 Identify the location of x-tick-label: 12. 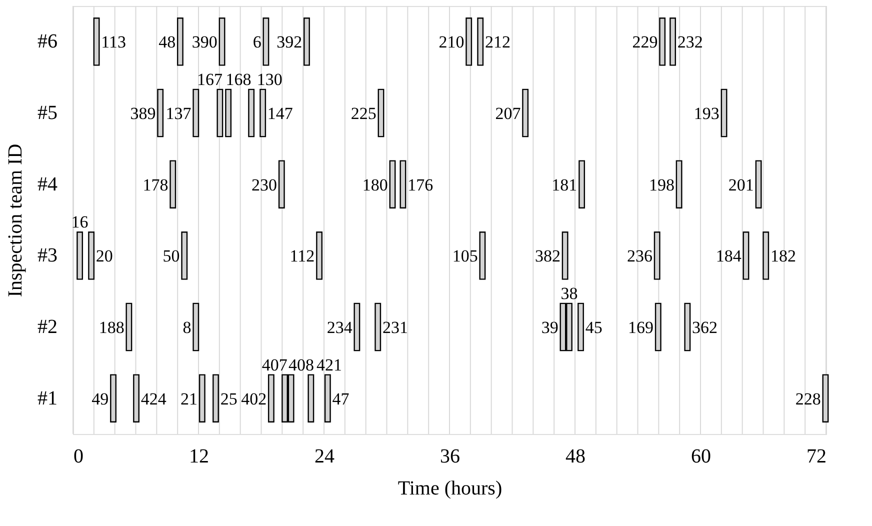
(199, 457).